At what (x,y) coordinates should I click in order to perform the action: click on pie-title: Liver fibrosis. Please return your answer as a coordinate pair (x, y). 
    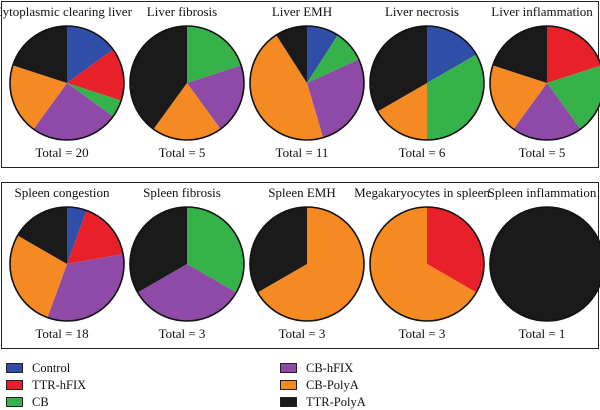
    Looking at the image, I should click on (182, 11).